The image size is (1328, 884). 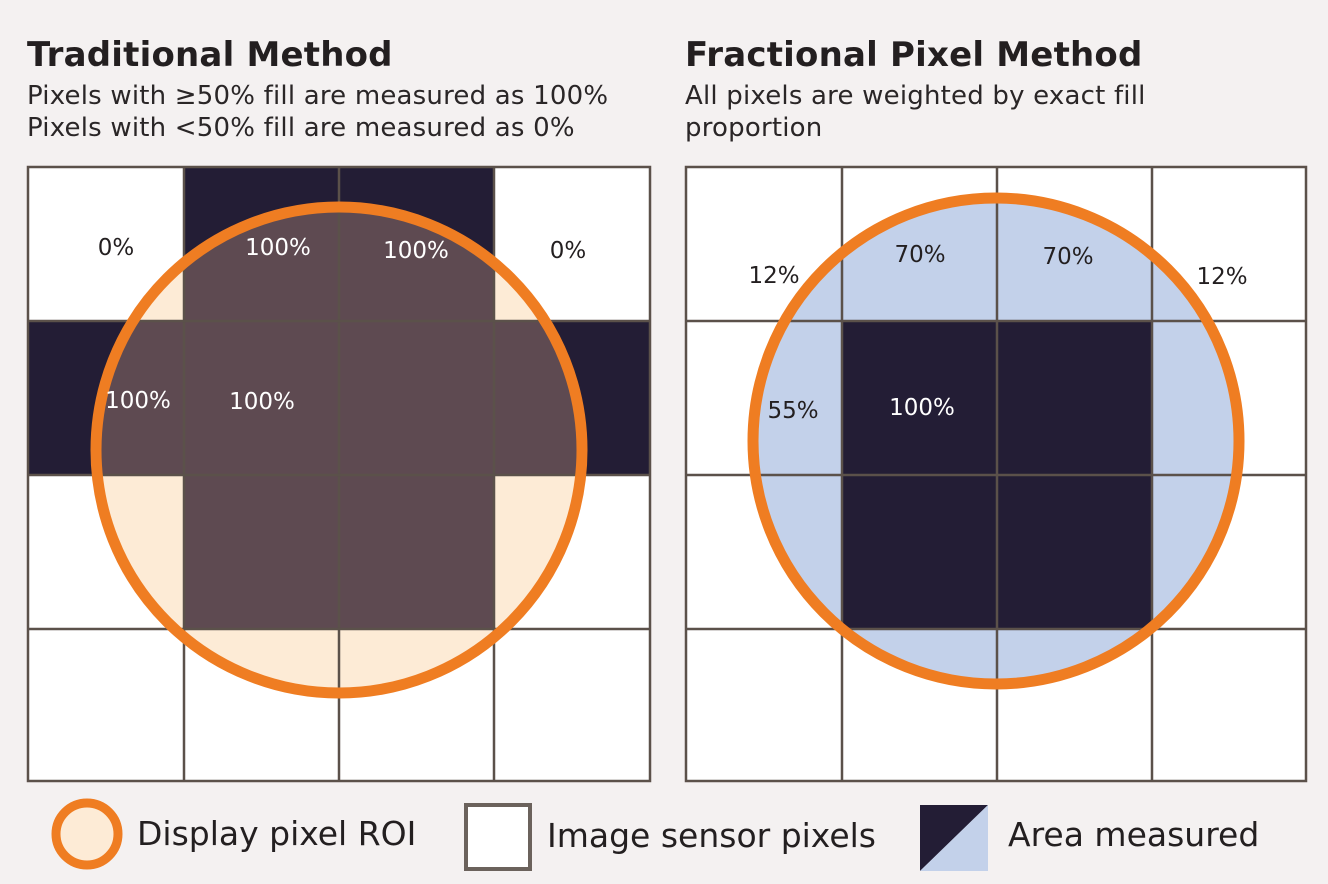 What do you see at coordinates (568, 251) in the screenshot?
I see `traditional-label-top-right: 0%` at bounding box center [568, 251].